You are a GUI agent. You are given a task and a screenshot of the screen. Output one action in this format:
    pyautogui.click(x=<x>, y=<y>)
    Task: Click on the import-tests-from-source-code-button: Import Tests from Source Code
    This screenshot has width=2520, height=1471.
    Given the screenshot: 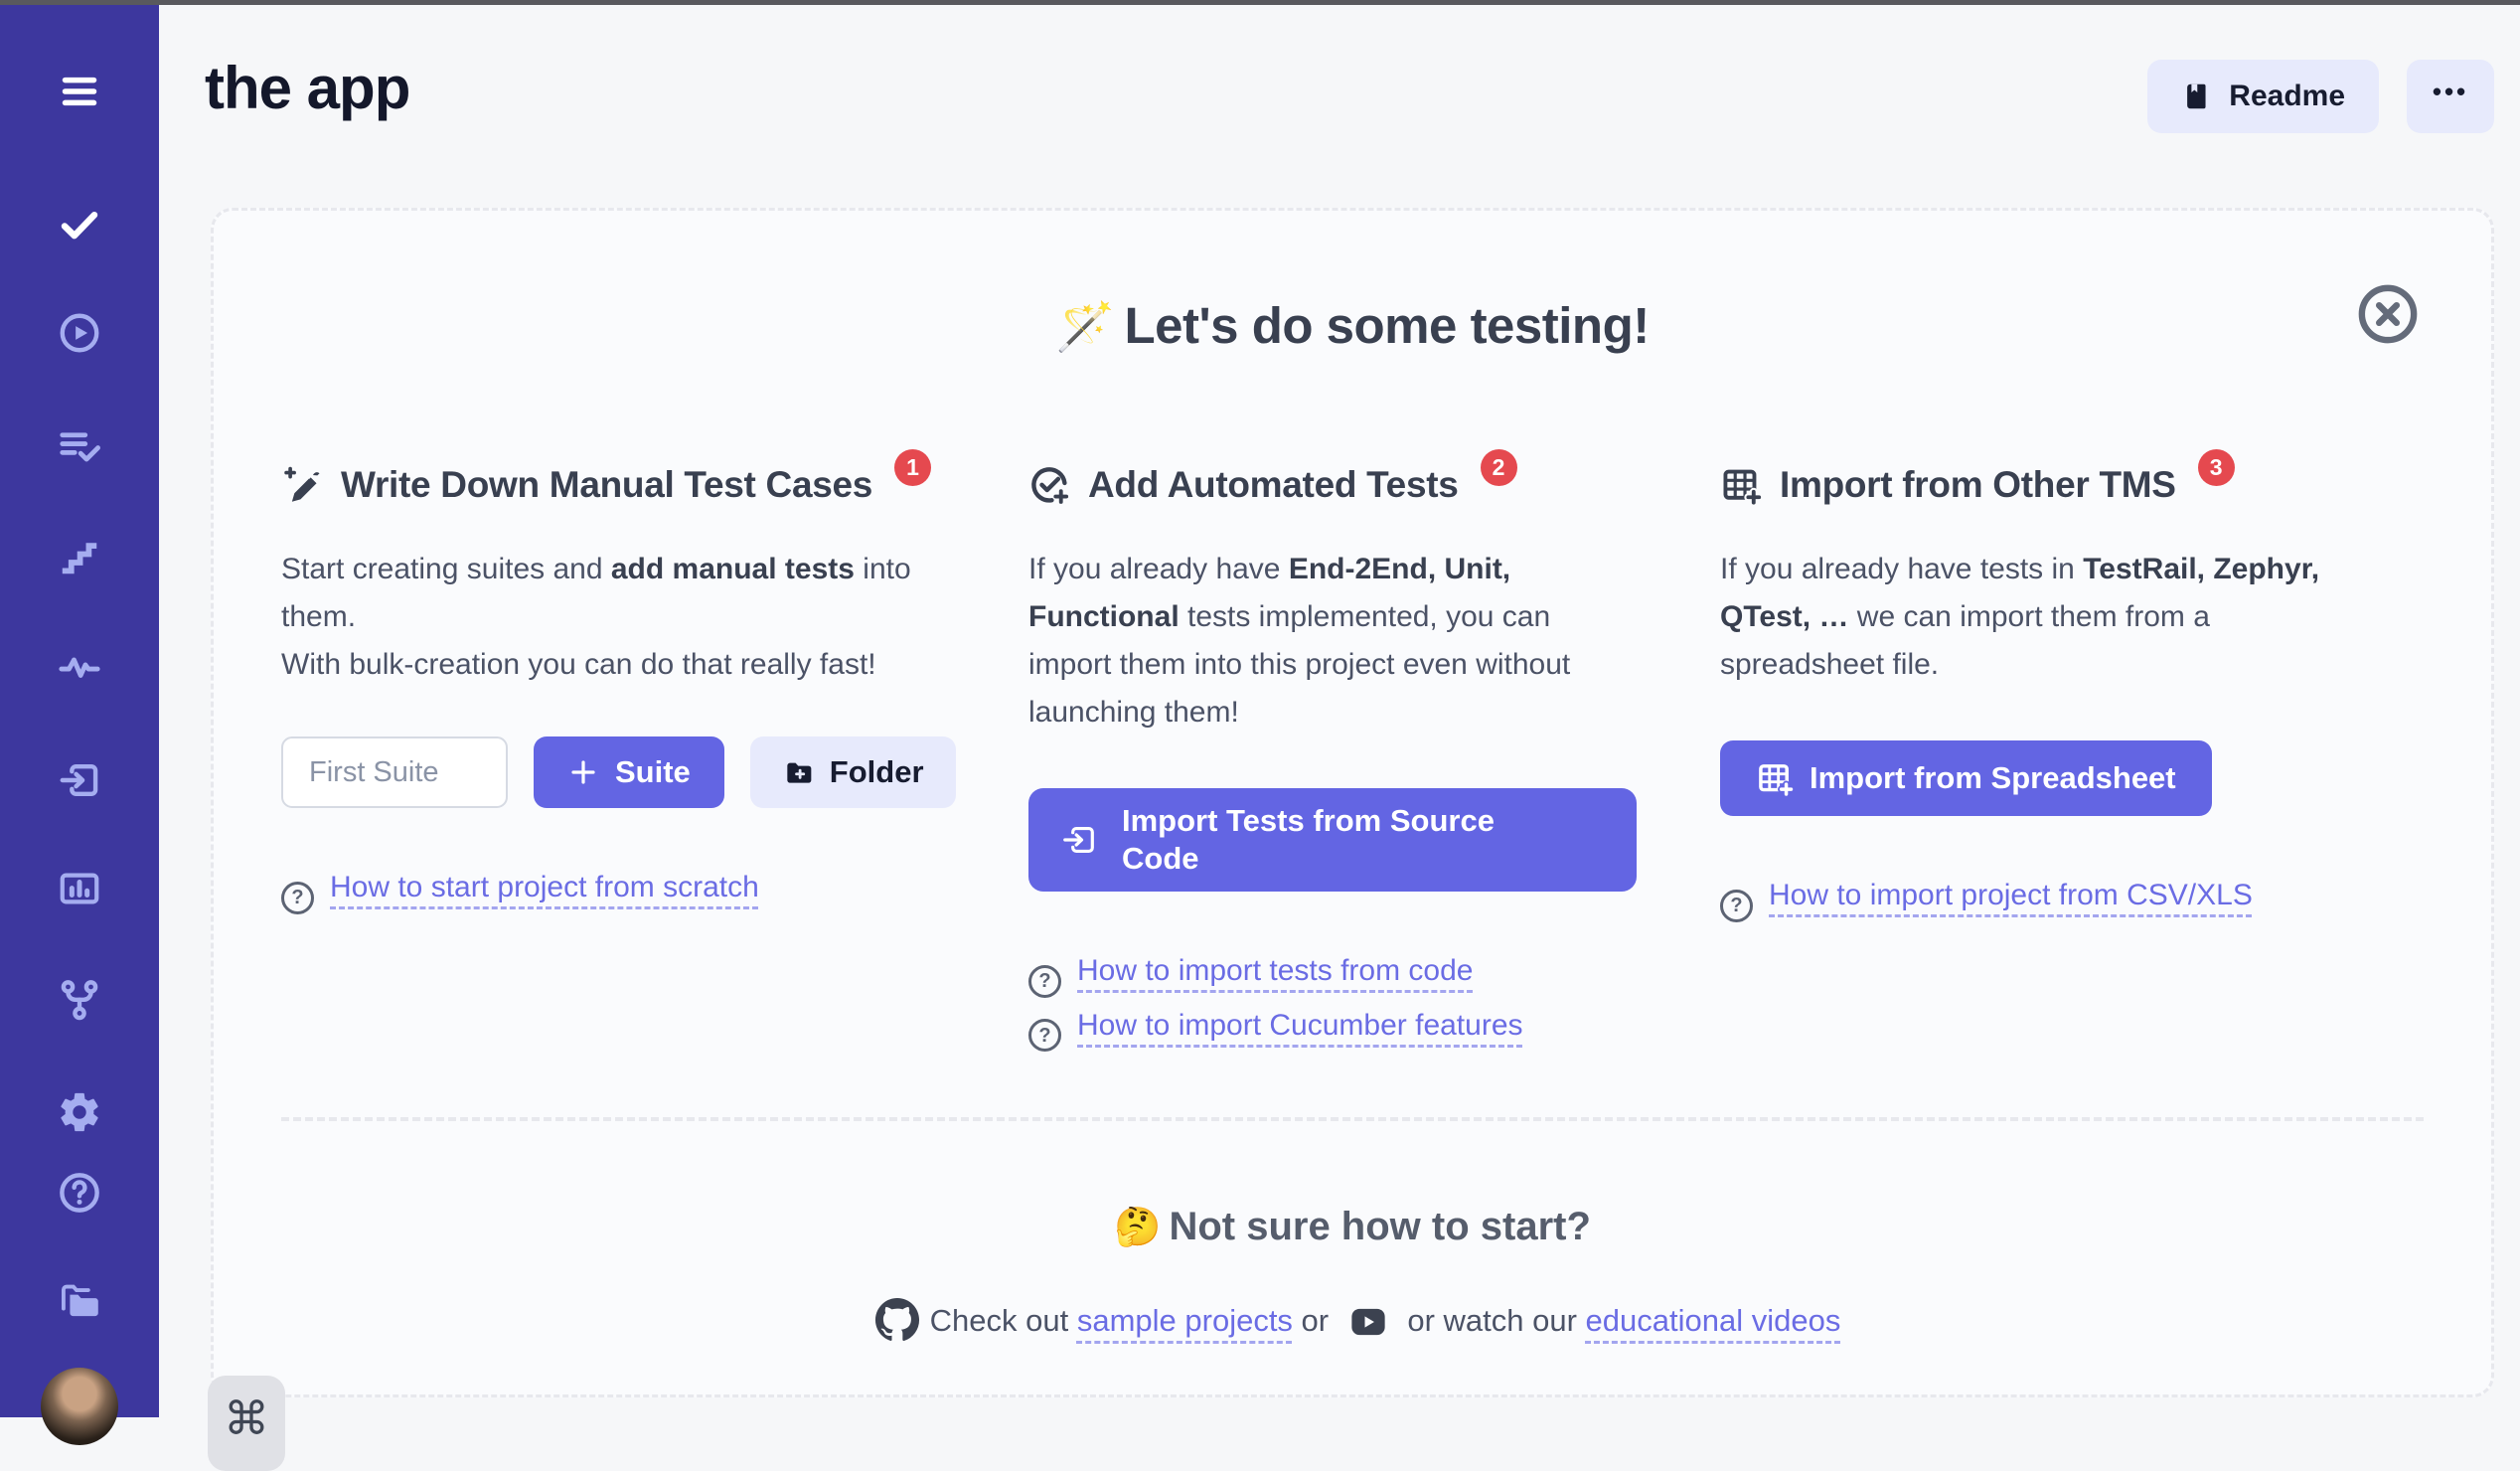 What is the action you would take?
    pyautogui.click(x=1332, y=840)
    